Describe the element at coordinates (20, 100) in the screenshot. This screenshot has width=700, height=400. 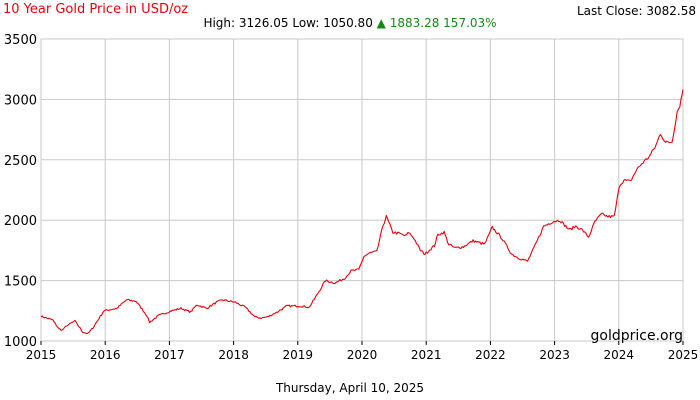
I see `y-tick-label: 3000` at that location.